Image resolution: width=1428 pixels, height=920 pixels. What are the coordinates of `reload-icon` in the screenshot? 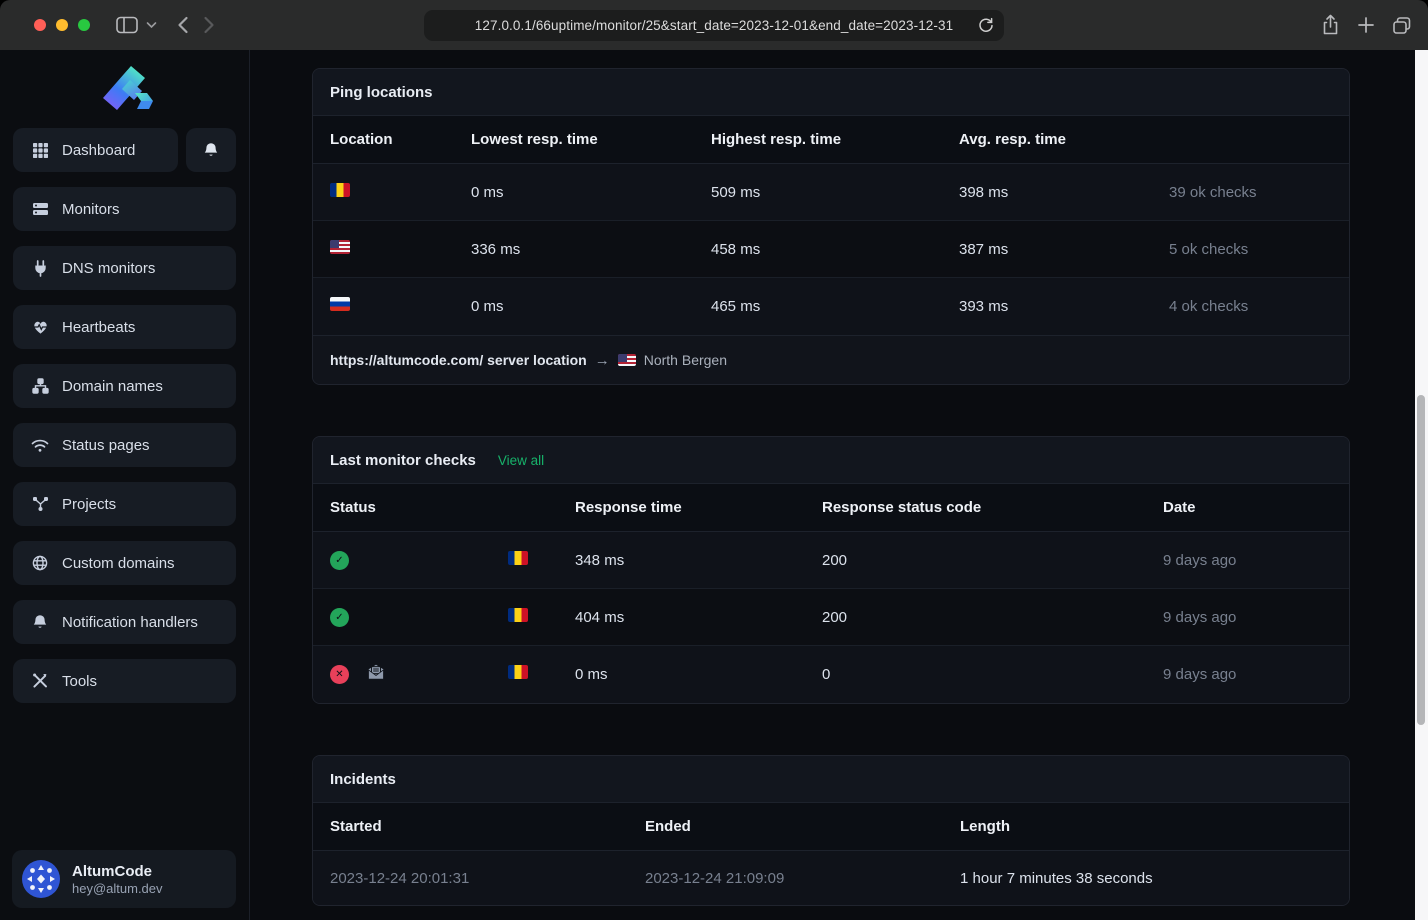 It's located at (986, 25).